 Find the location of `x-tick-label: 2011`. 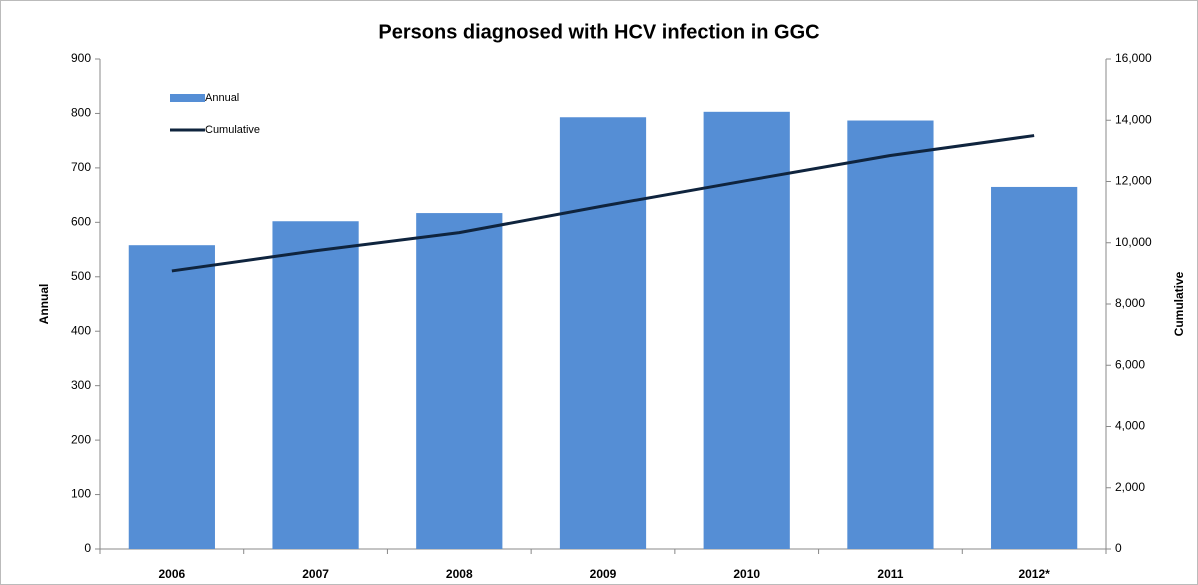

x-tick-label: 2011 is located at coordinates (890, 574).